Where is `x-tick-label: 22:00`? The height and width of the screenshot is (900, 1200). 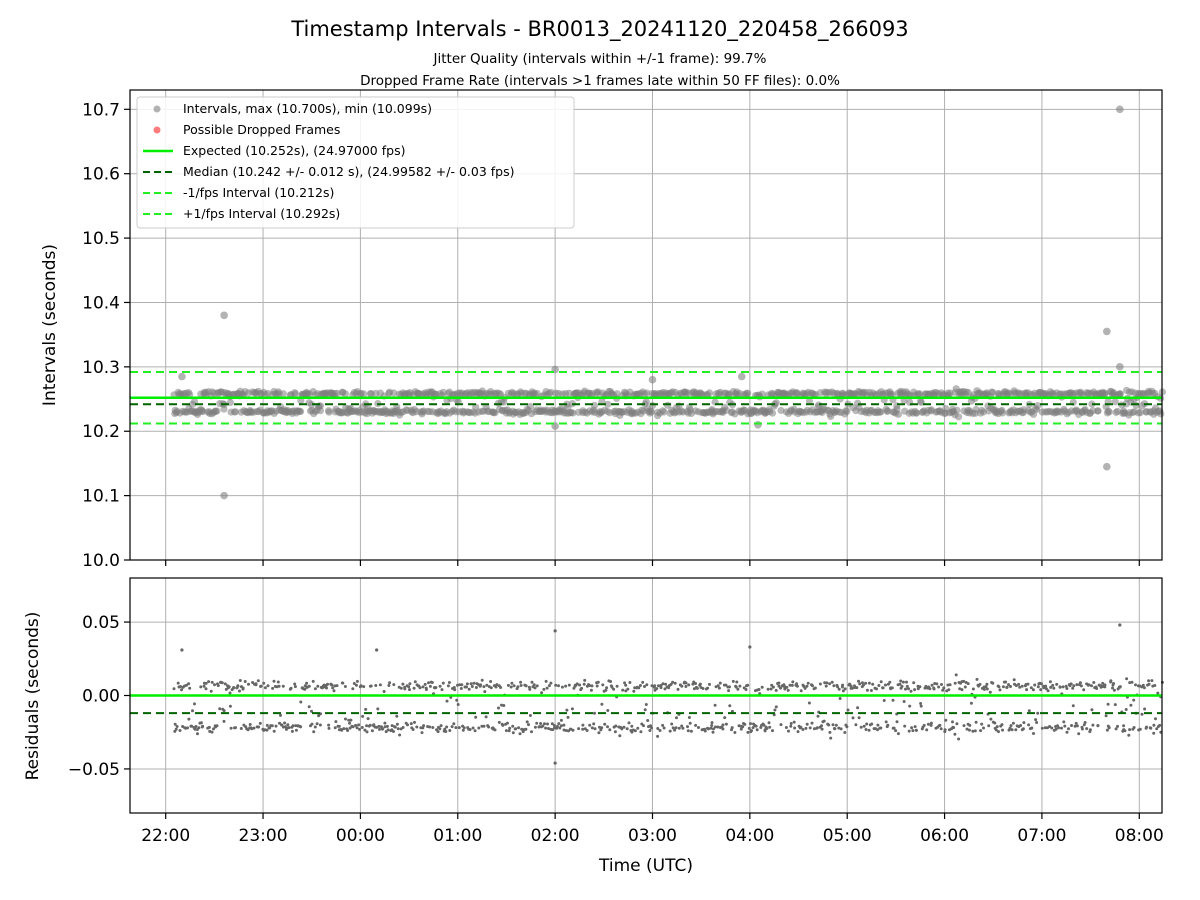 x-tick-label: 22:00 is located at coordinates (165, 836).